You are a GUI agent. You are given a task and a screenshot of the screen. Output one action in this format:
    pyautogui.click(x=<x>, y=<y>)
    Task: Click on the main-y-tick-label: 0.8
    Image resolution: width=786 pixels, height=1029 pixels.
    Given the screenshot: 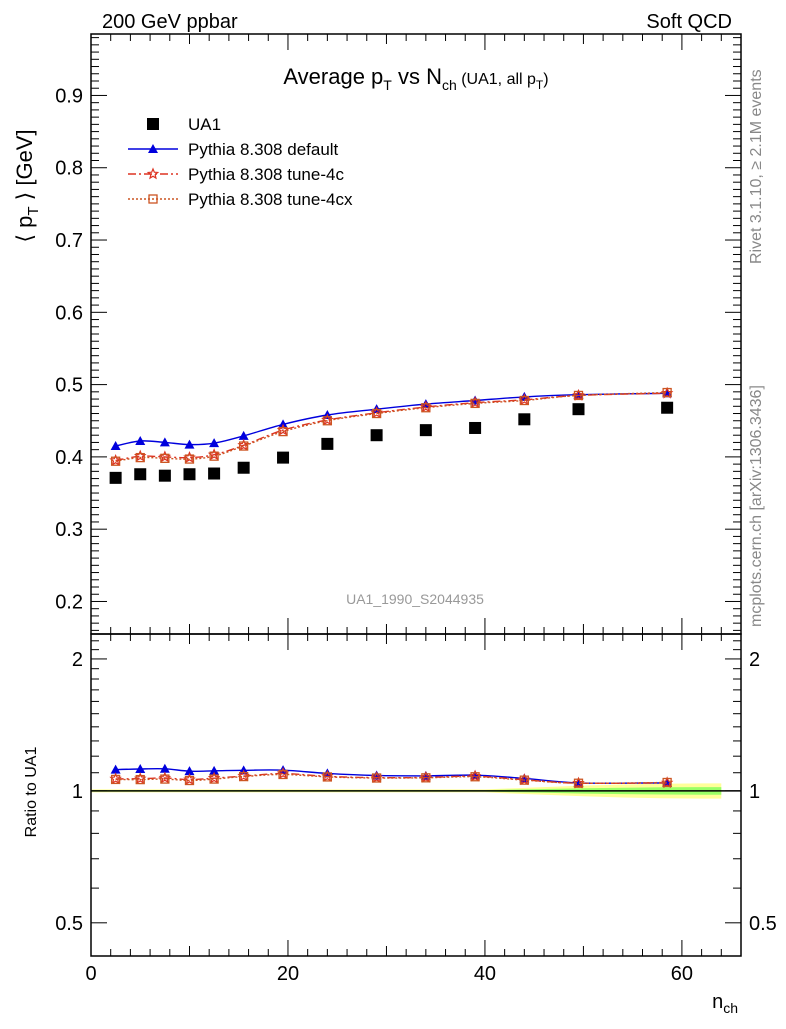 What is the action you would take?
    pyautogui.click(x=69, y=169)
    